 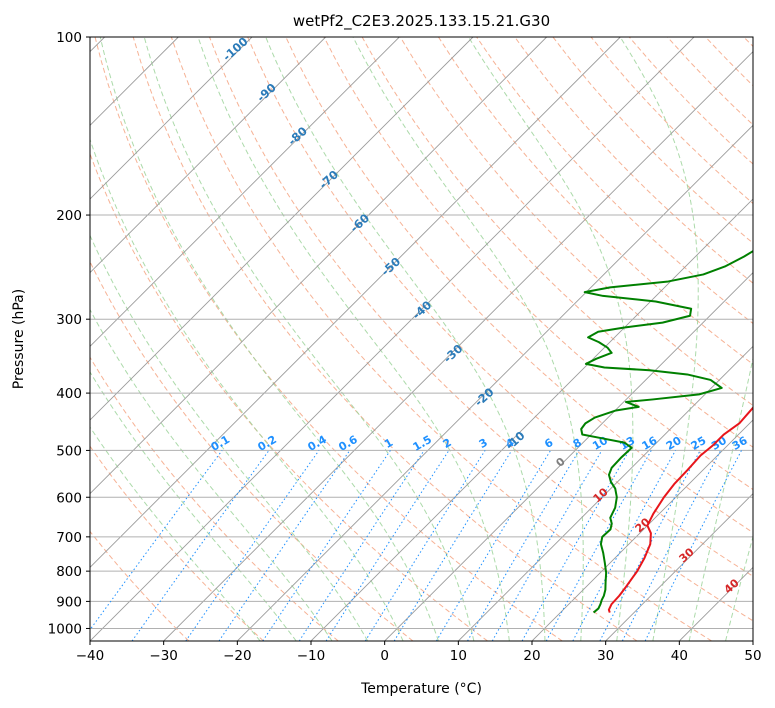 I want to click on y-tick-label: 400, so click(x=69, y=394).